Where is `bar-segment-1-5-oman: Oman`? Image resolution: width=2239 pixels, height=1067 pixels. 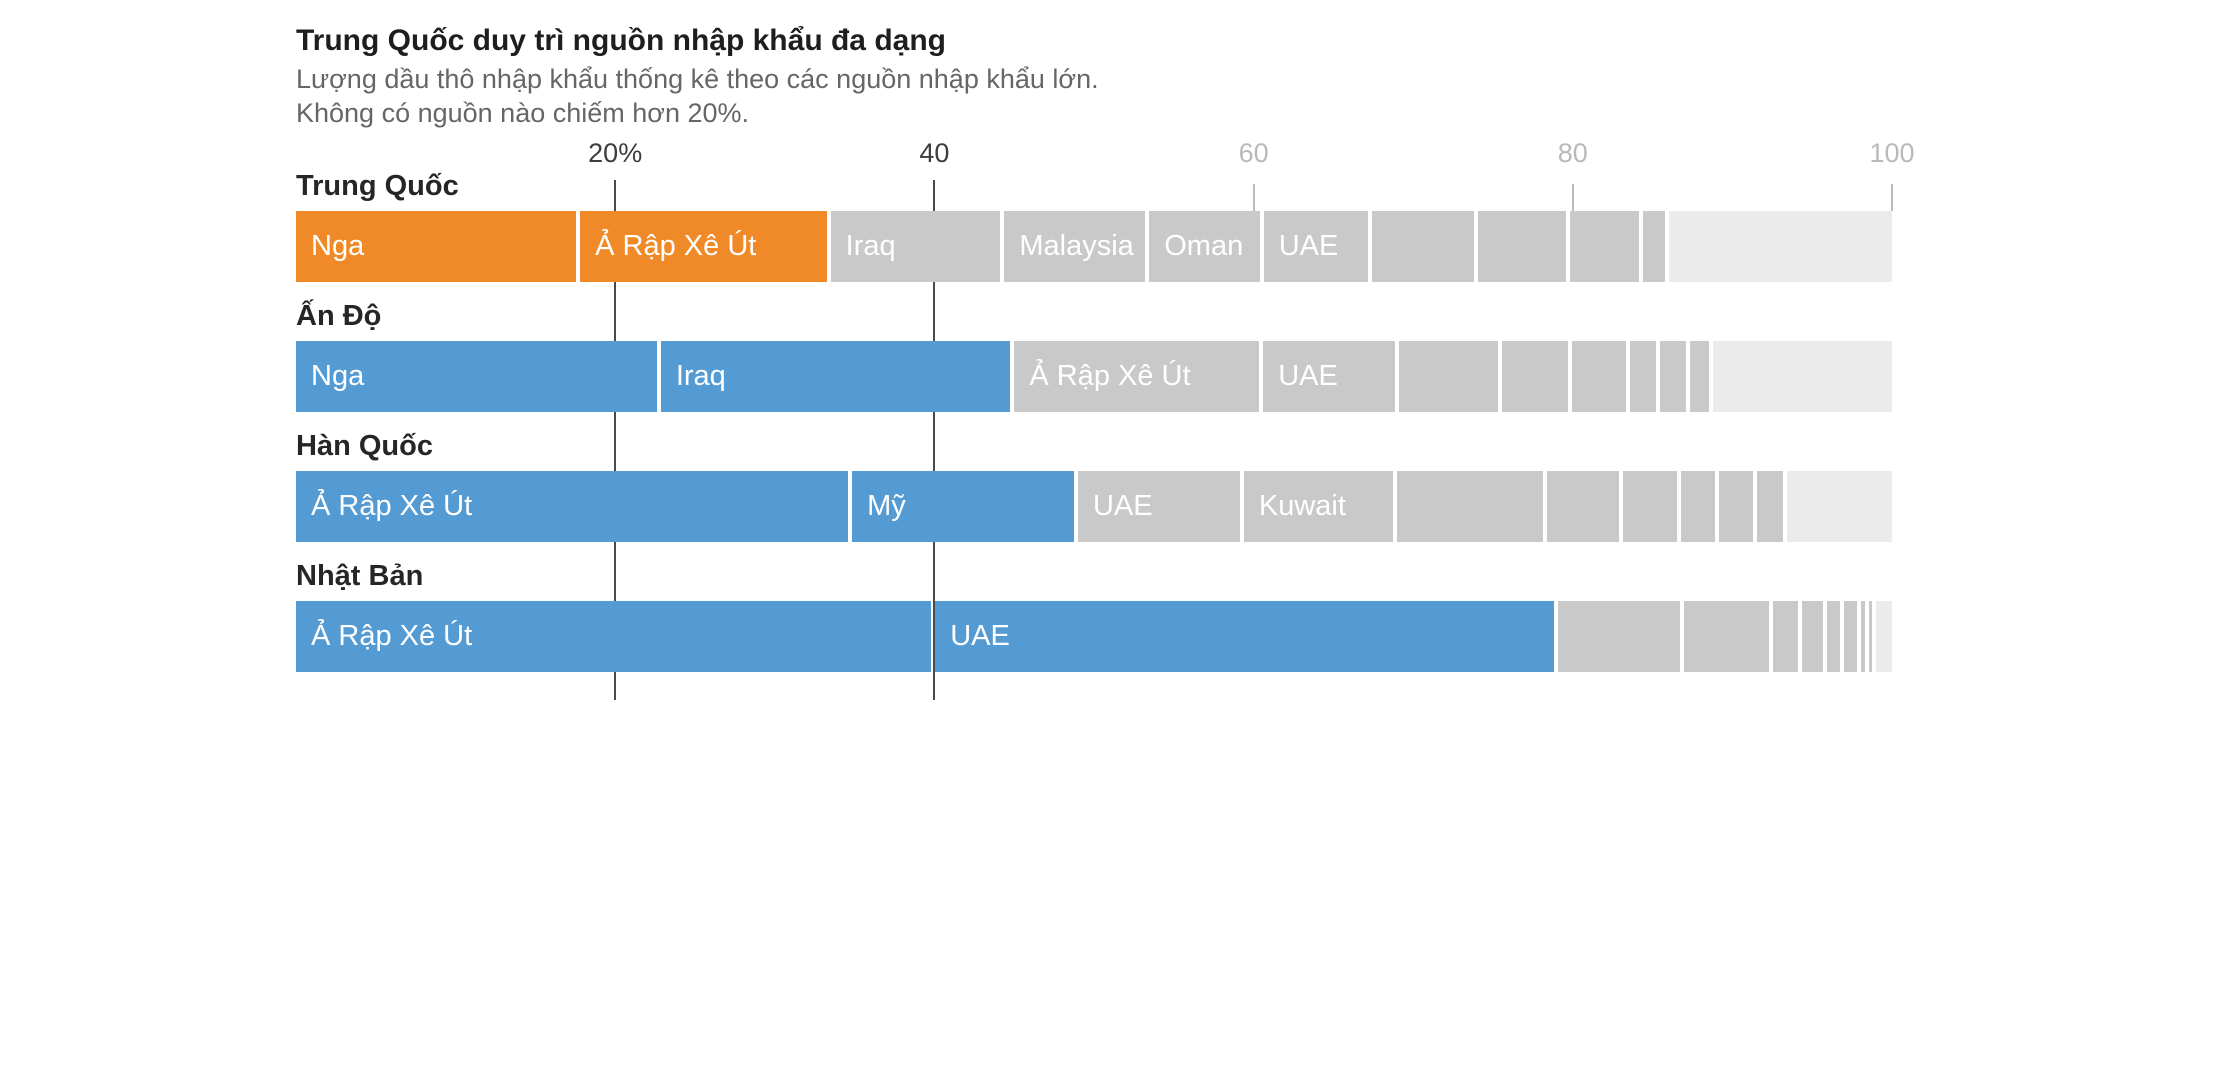
bar-segment-1-5-oman: Oman is located at coordinates (1204, 246).